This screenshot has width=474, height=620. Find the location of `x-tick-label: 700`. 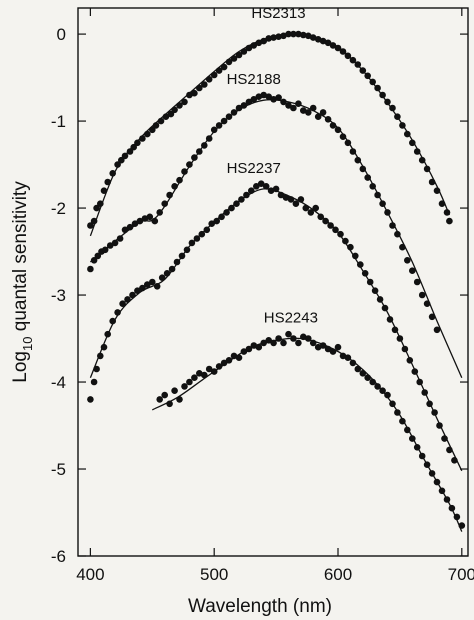

x-tick-label: 700 is located at coordinates (461, 574).